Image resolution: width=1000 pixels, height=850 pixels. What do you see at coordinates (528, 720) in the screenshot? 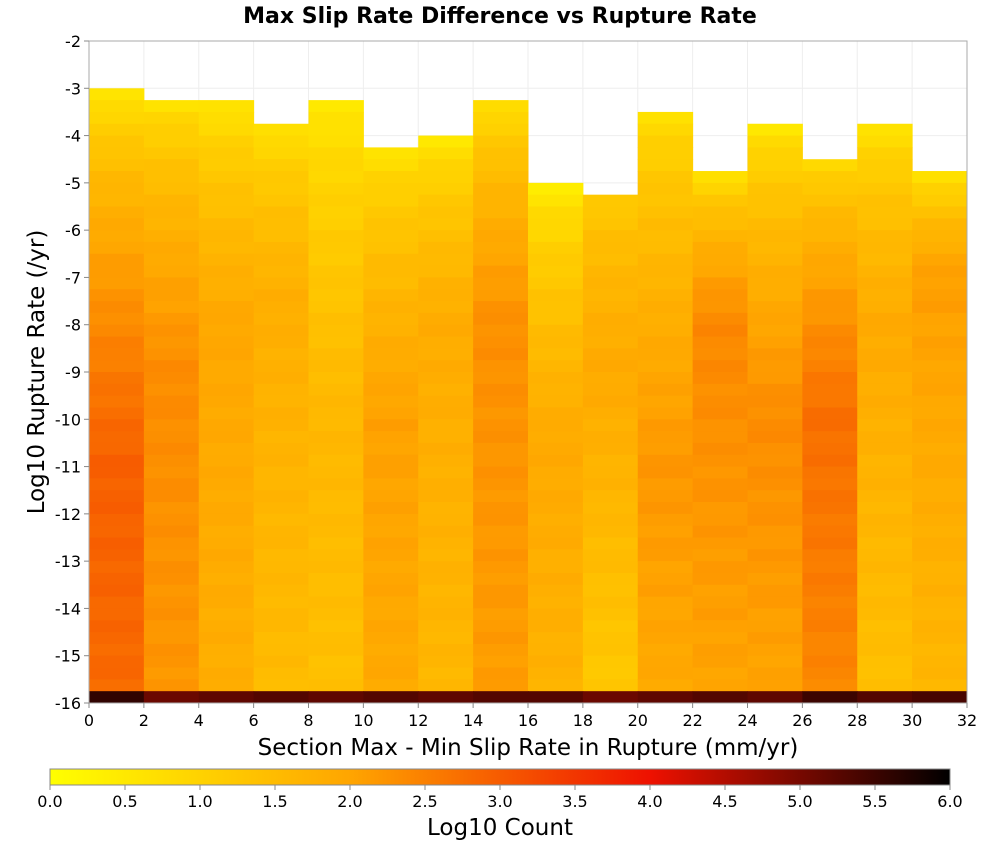
I see `x-tick-label: 16` at bounding box center [528, 720].